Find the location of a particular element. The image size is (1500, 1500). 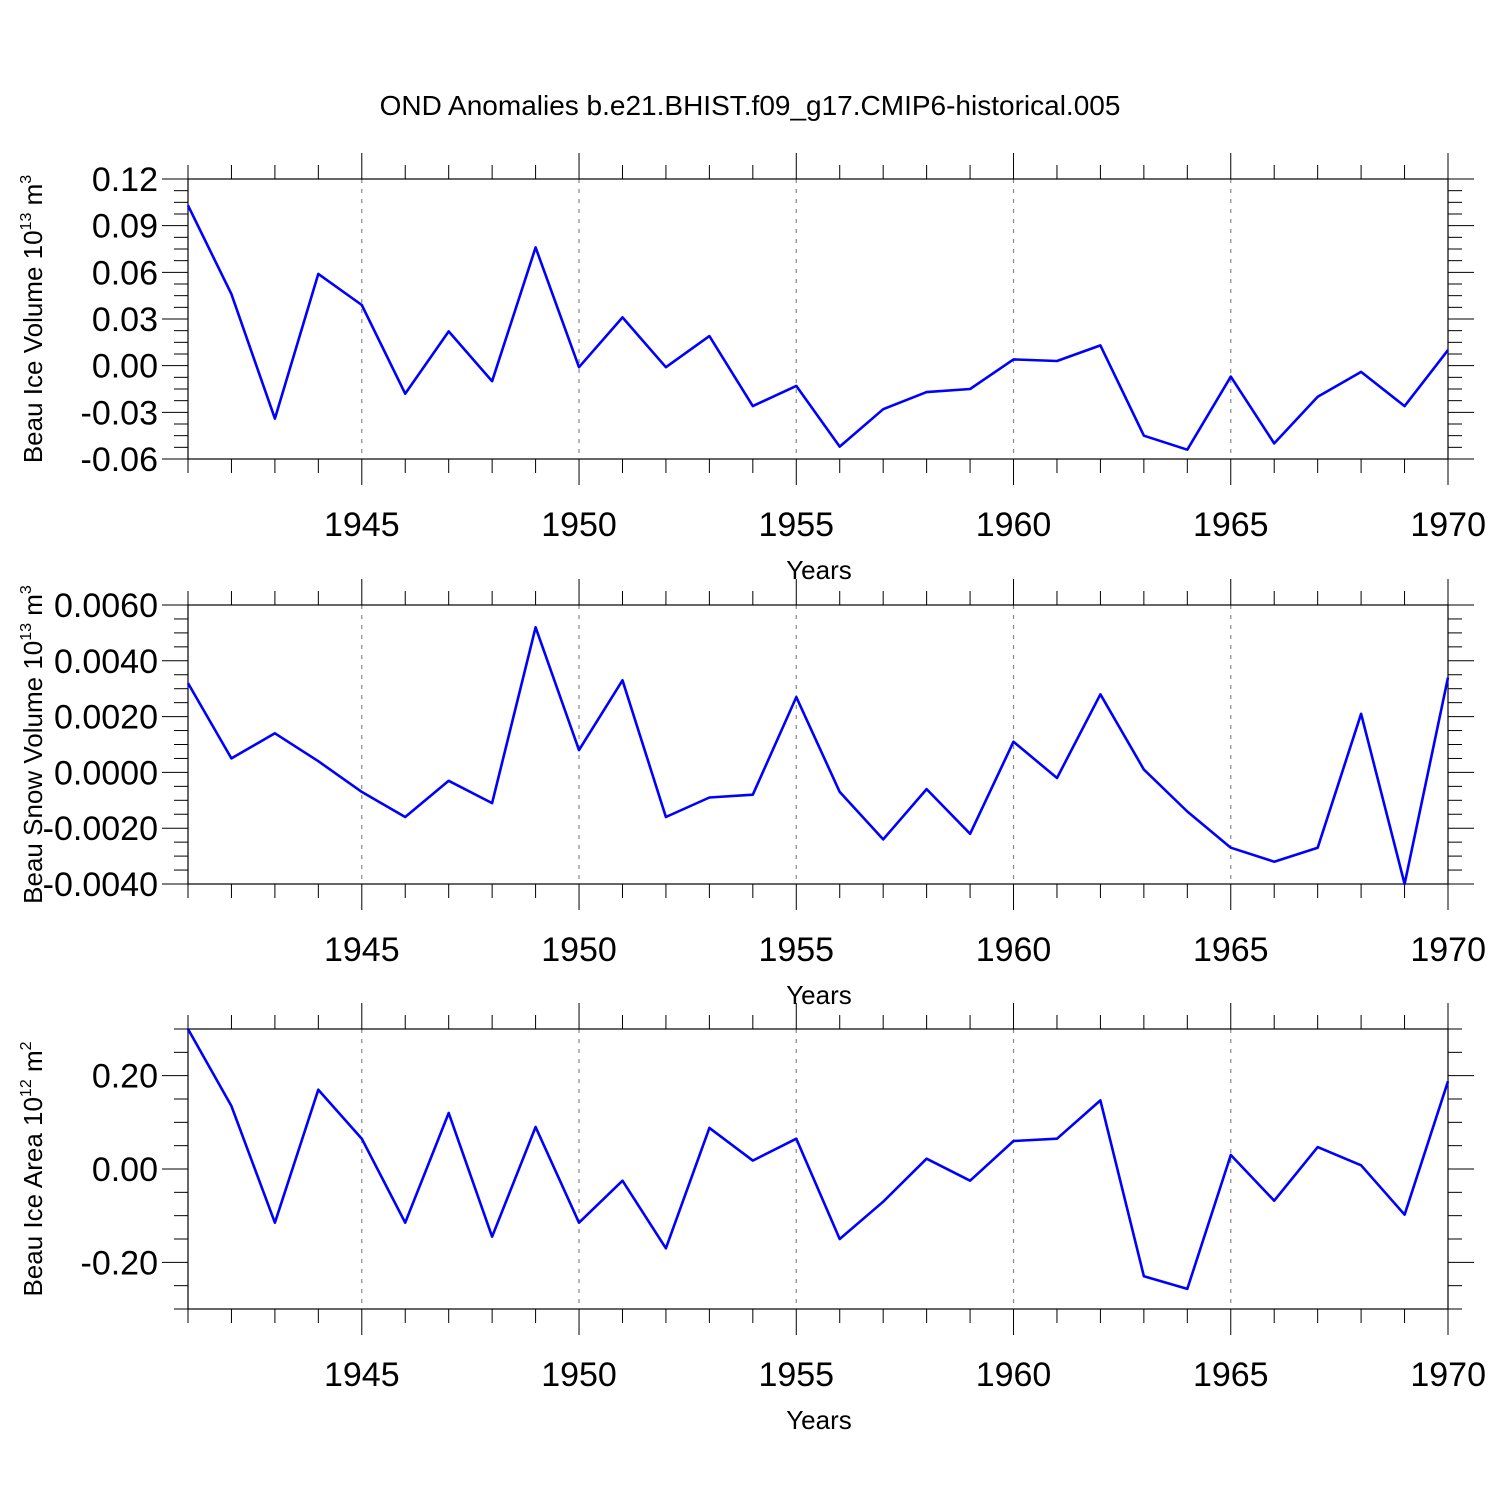

y-tick-label: 0.06 is located at coordinates (125, 273).